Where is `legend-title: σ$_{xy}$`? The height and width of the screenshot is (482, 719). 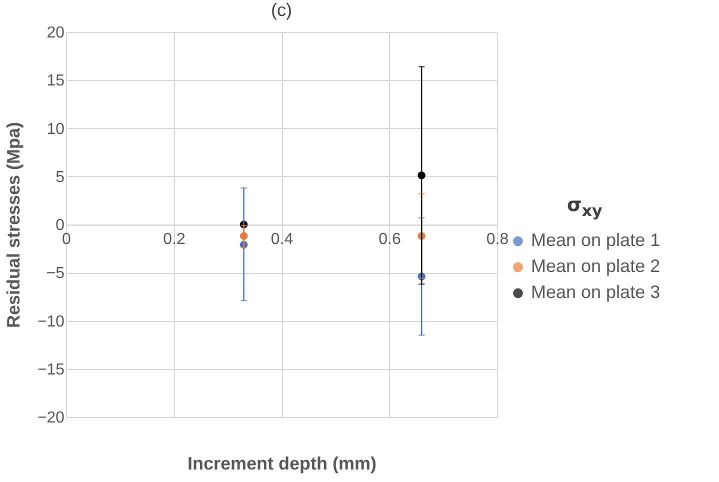
legend-title: σ$_{xy}$ is located at coordinates (584, 207).